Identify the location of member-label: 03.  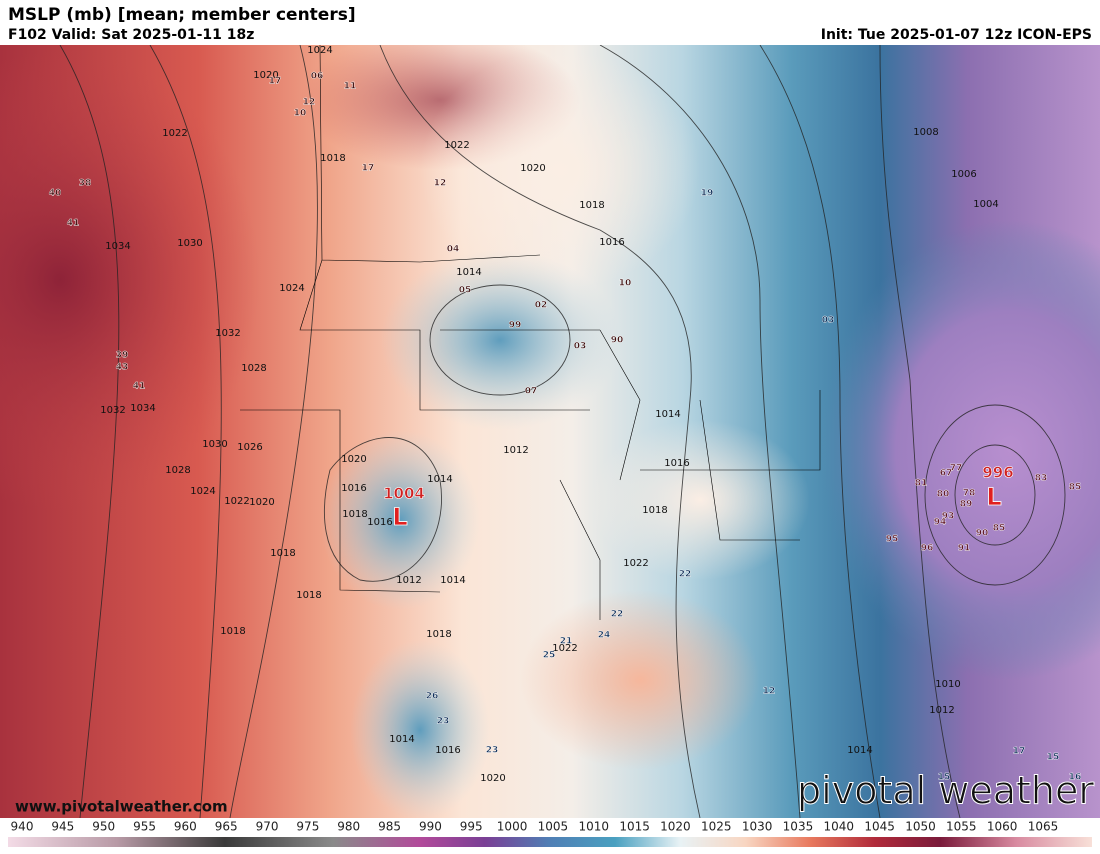
(580, 347).